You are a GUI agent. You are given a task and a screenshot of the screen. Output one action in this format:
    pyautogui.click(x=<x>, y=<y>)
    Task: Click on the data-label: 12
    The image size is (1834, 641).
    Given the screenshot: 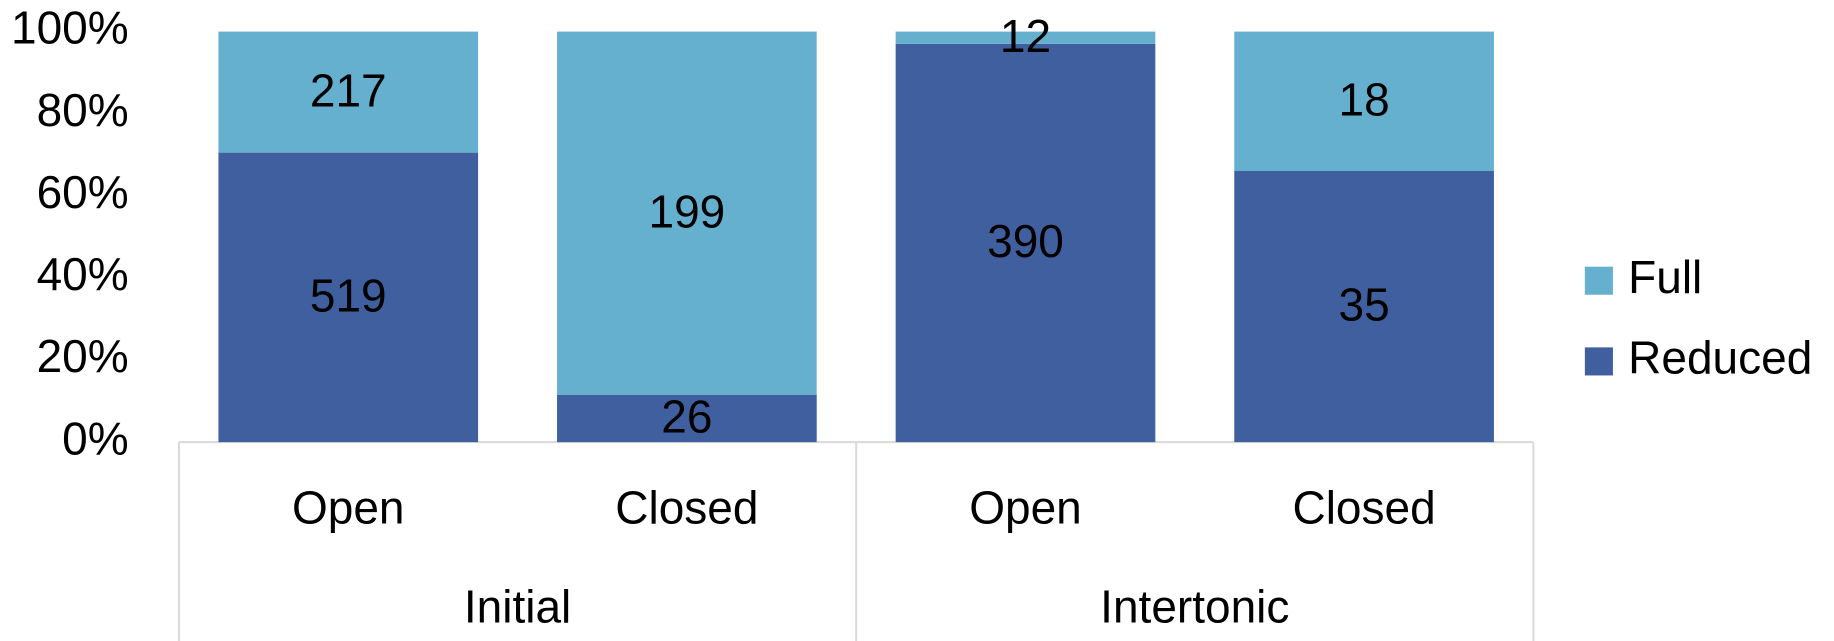 What is the action you would take?
    pyautogui.click(x=1025, y=36)
    